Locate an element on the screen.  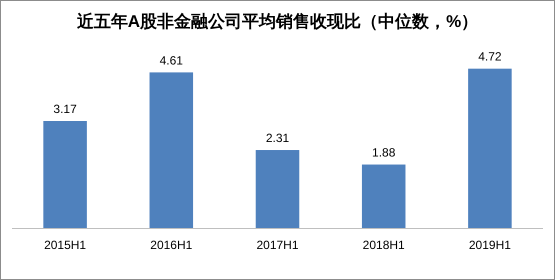
x-tick-label: 2019H1 is located at coordinates (490, 245).